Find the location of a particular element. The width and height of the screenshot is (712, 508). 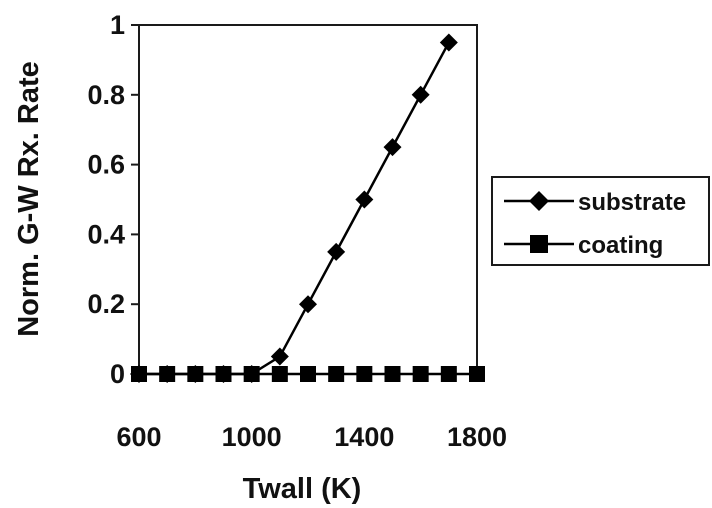

legend-marker-substrate is located at coordinates (539, 201).